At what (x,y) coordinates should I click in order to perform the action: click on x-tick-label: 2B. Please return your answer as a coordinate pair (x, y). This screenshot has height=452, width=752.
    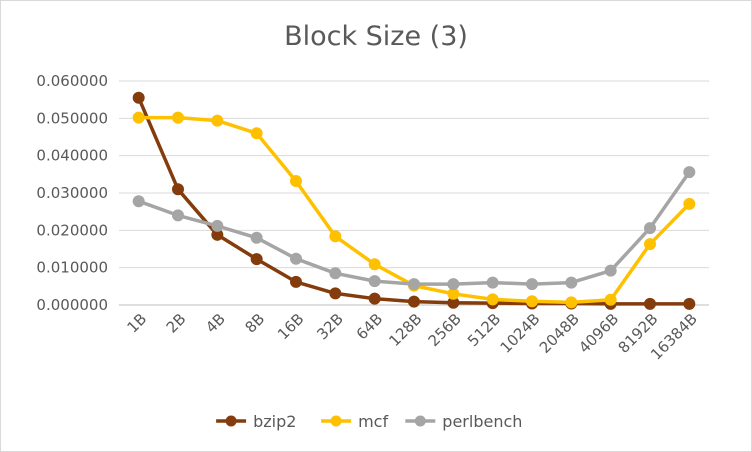
    Looking at the image, I should click on (176, 323).